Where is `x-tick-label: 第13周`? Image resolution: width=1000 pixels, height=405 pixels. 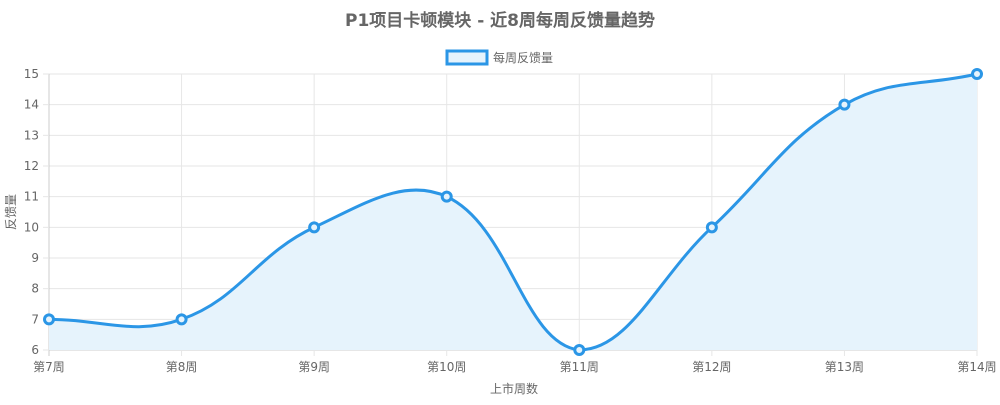
x-tick-label: 第13周 is located at coordinates (844, 367).